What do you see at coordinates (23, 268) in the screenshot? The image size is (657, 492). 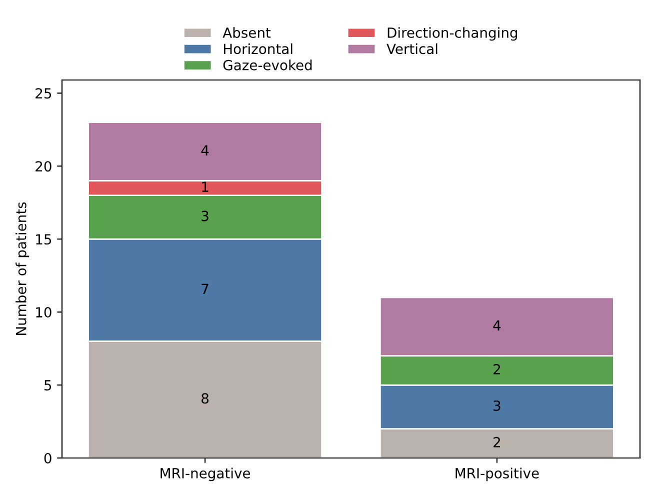 I see `y-axis-title: Number of patients` at bounding box center [23, 268].